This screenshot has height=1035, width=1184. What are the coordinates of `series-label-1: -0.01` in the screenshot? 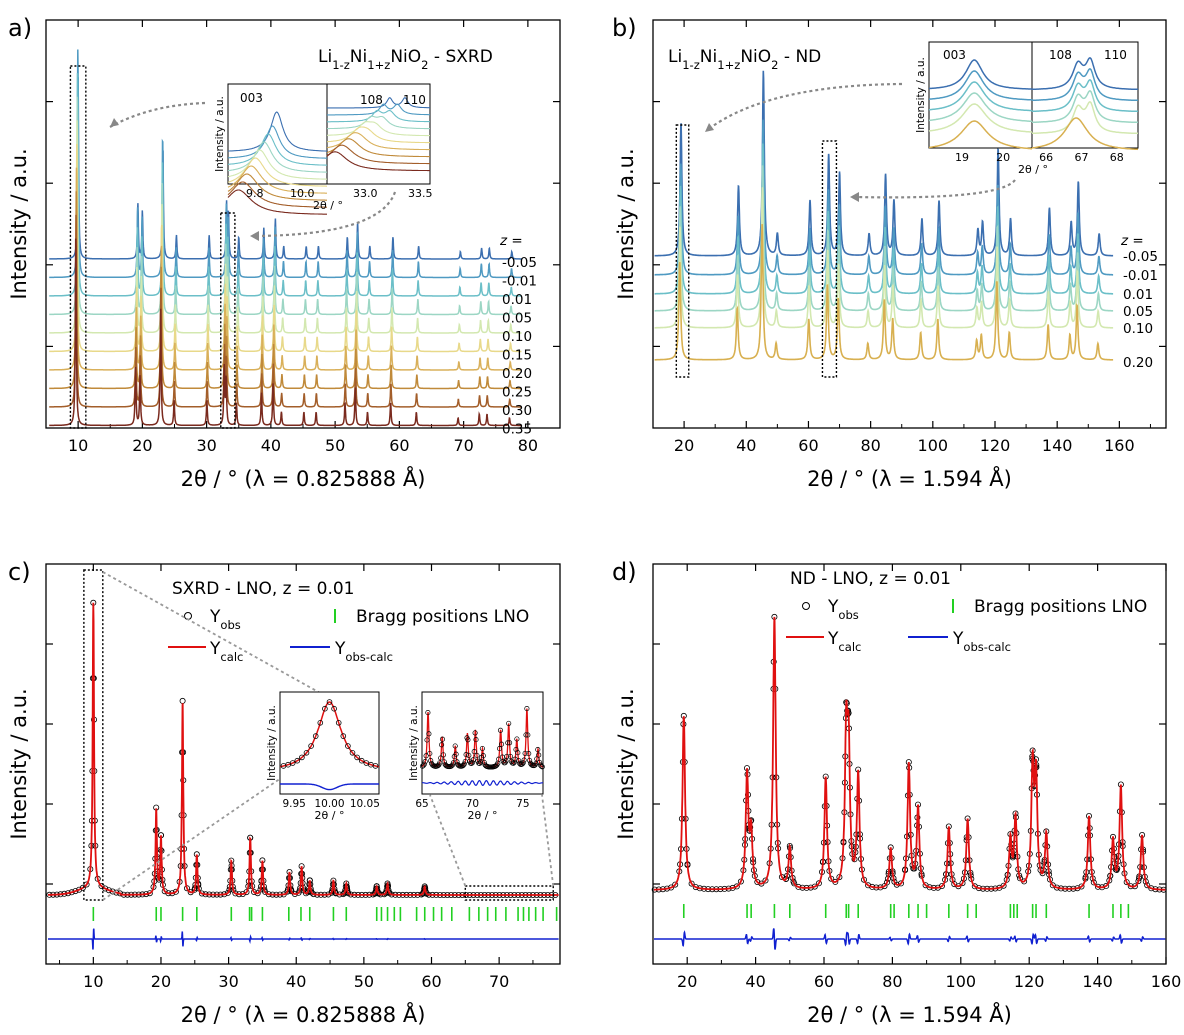 It's located at (519, 282).